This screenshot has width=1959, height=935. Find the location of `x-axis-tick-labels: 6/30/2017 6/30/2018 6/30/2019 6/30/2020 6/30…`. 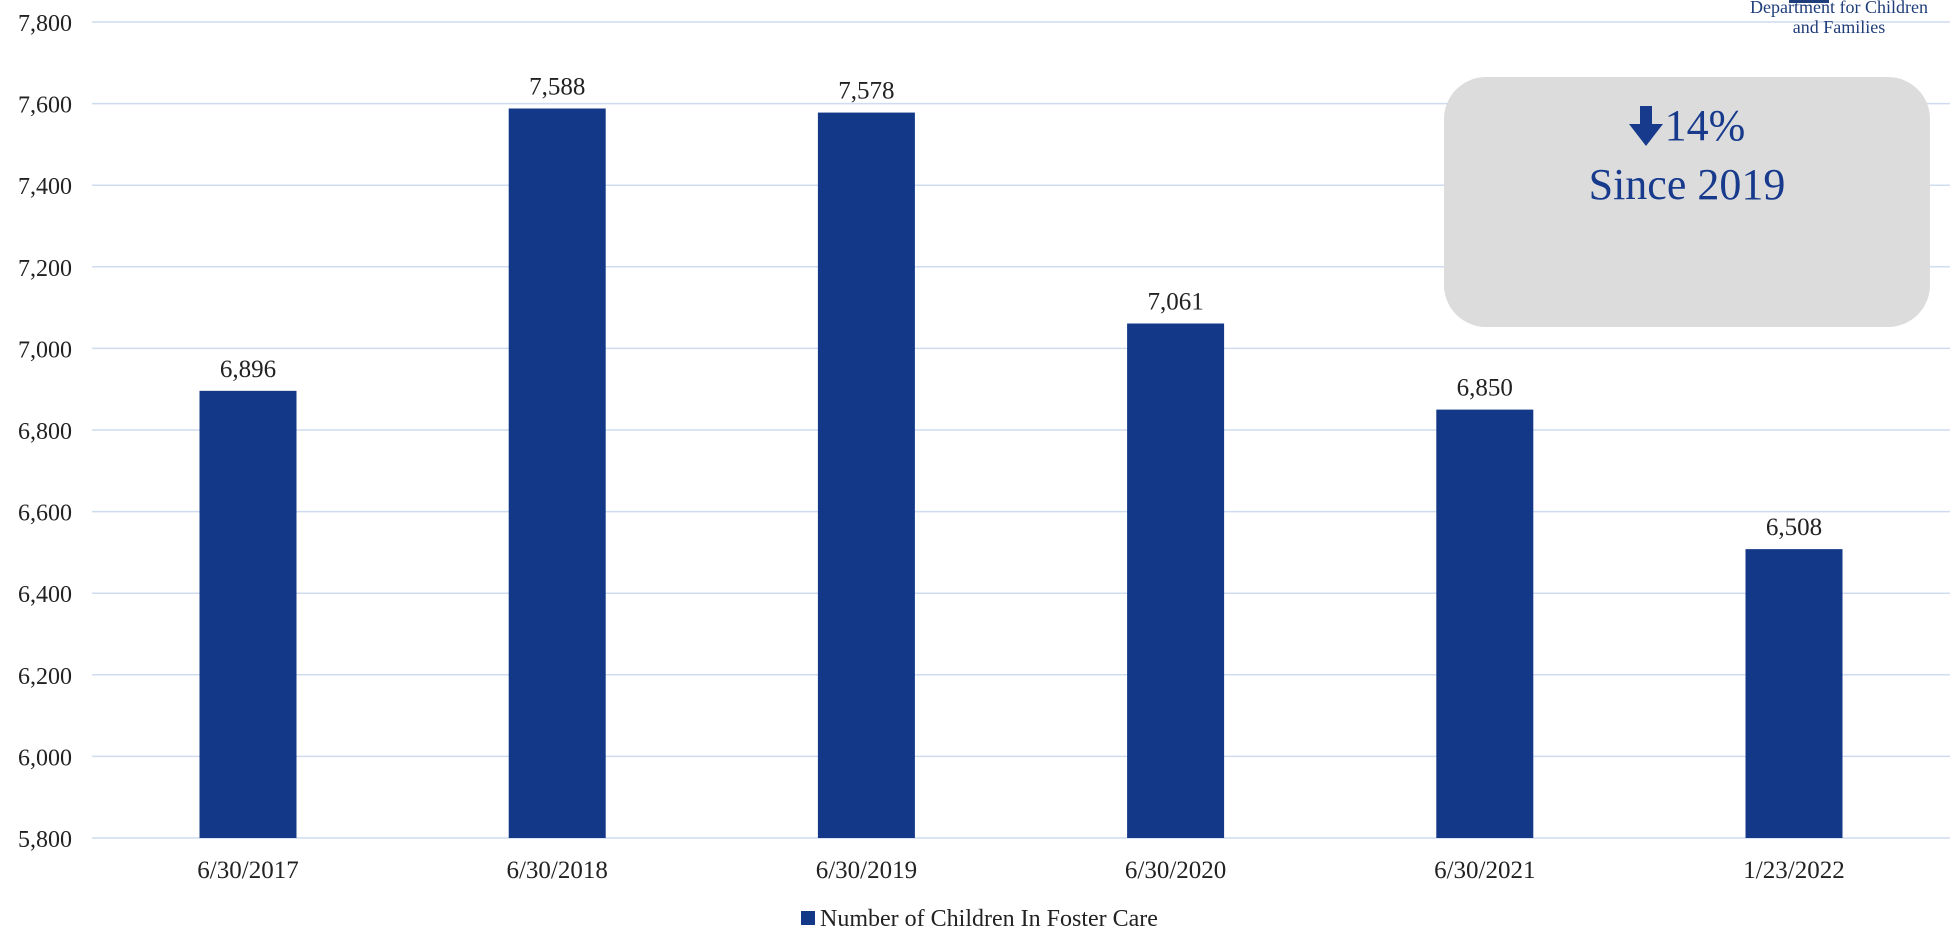

x-axis-tick-labels: 6/30/2017 6/30/2018 6/30/2019 6/30/2020 6/30… is located at coordinates (1020, 870).